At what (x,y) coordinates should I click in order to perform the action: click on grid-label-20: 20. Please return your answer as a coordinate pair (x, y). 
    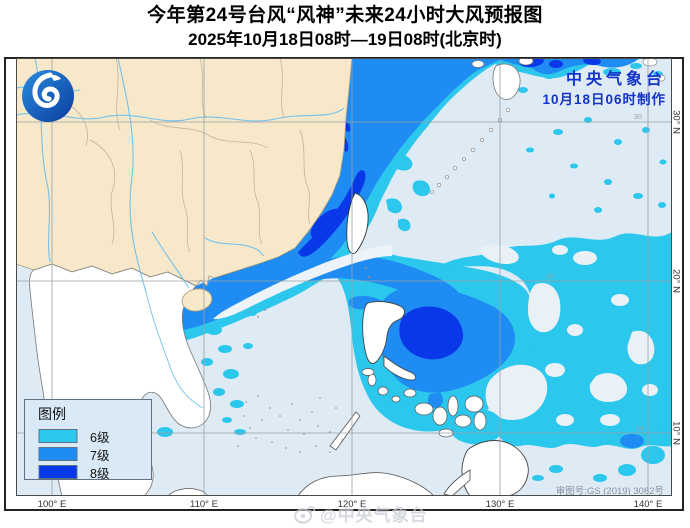
    Looking at the image, I should click on (550, 277).